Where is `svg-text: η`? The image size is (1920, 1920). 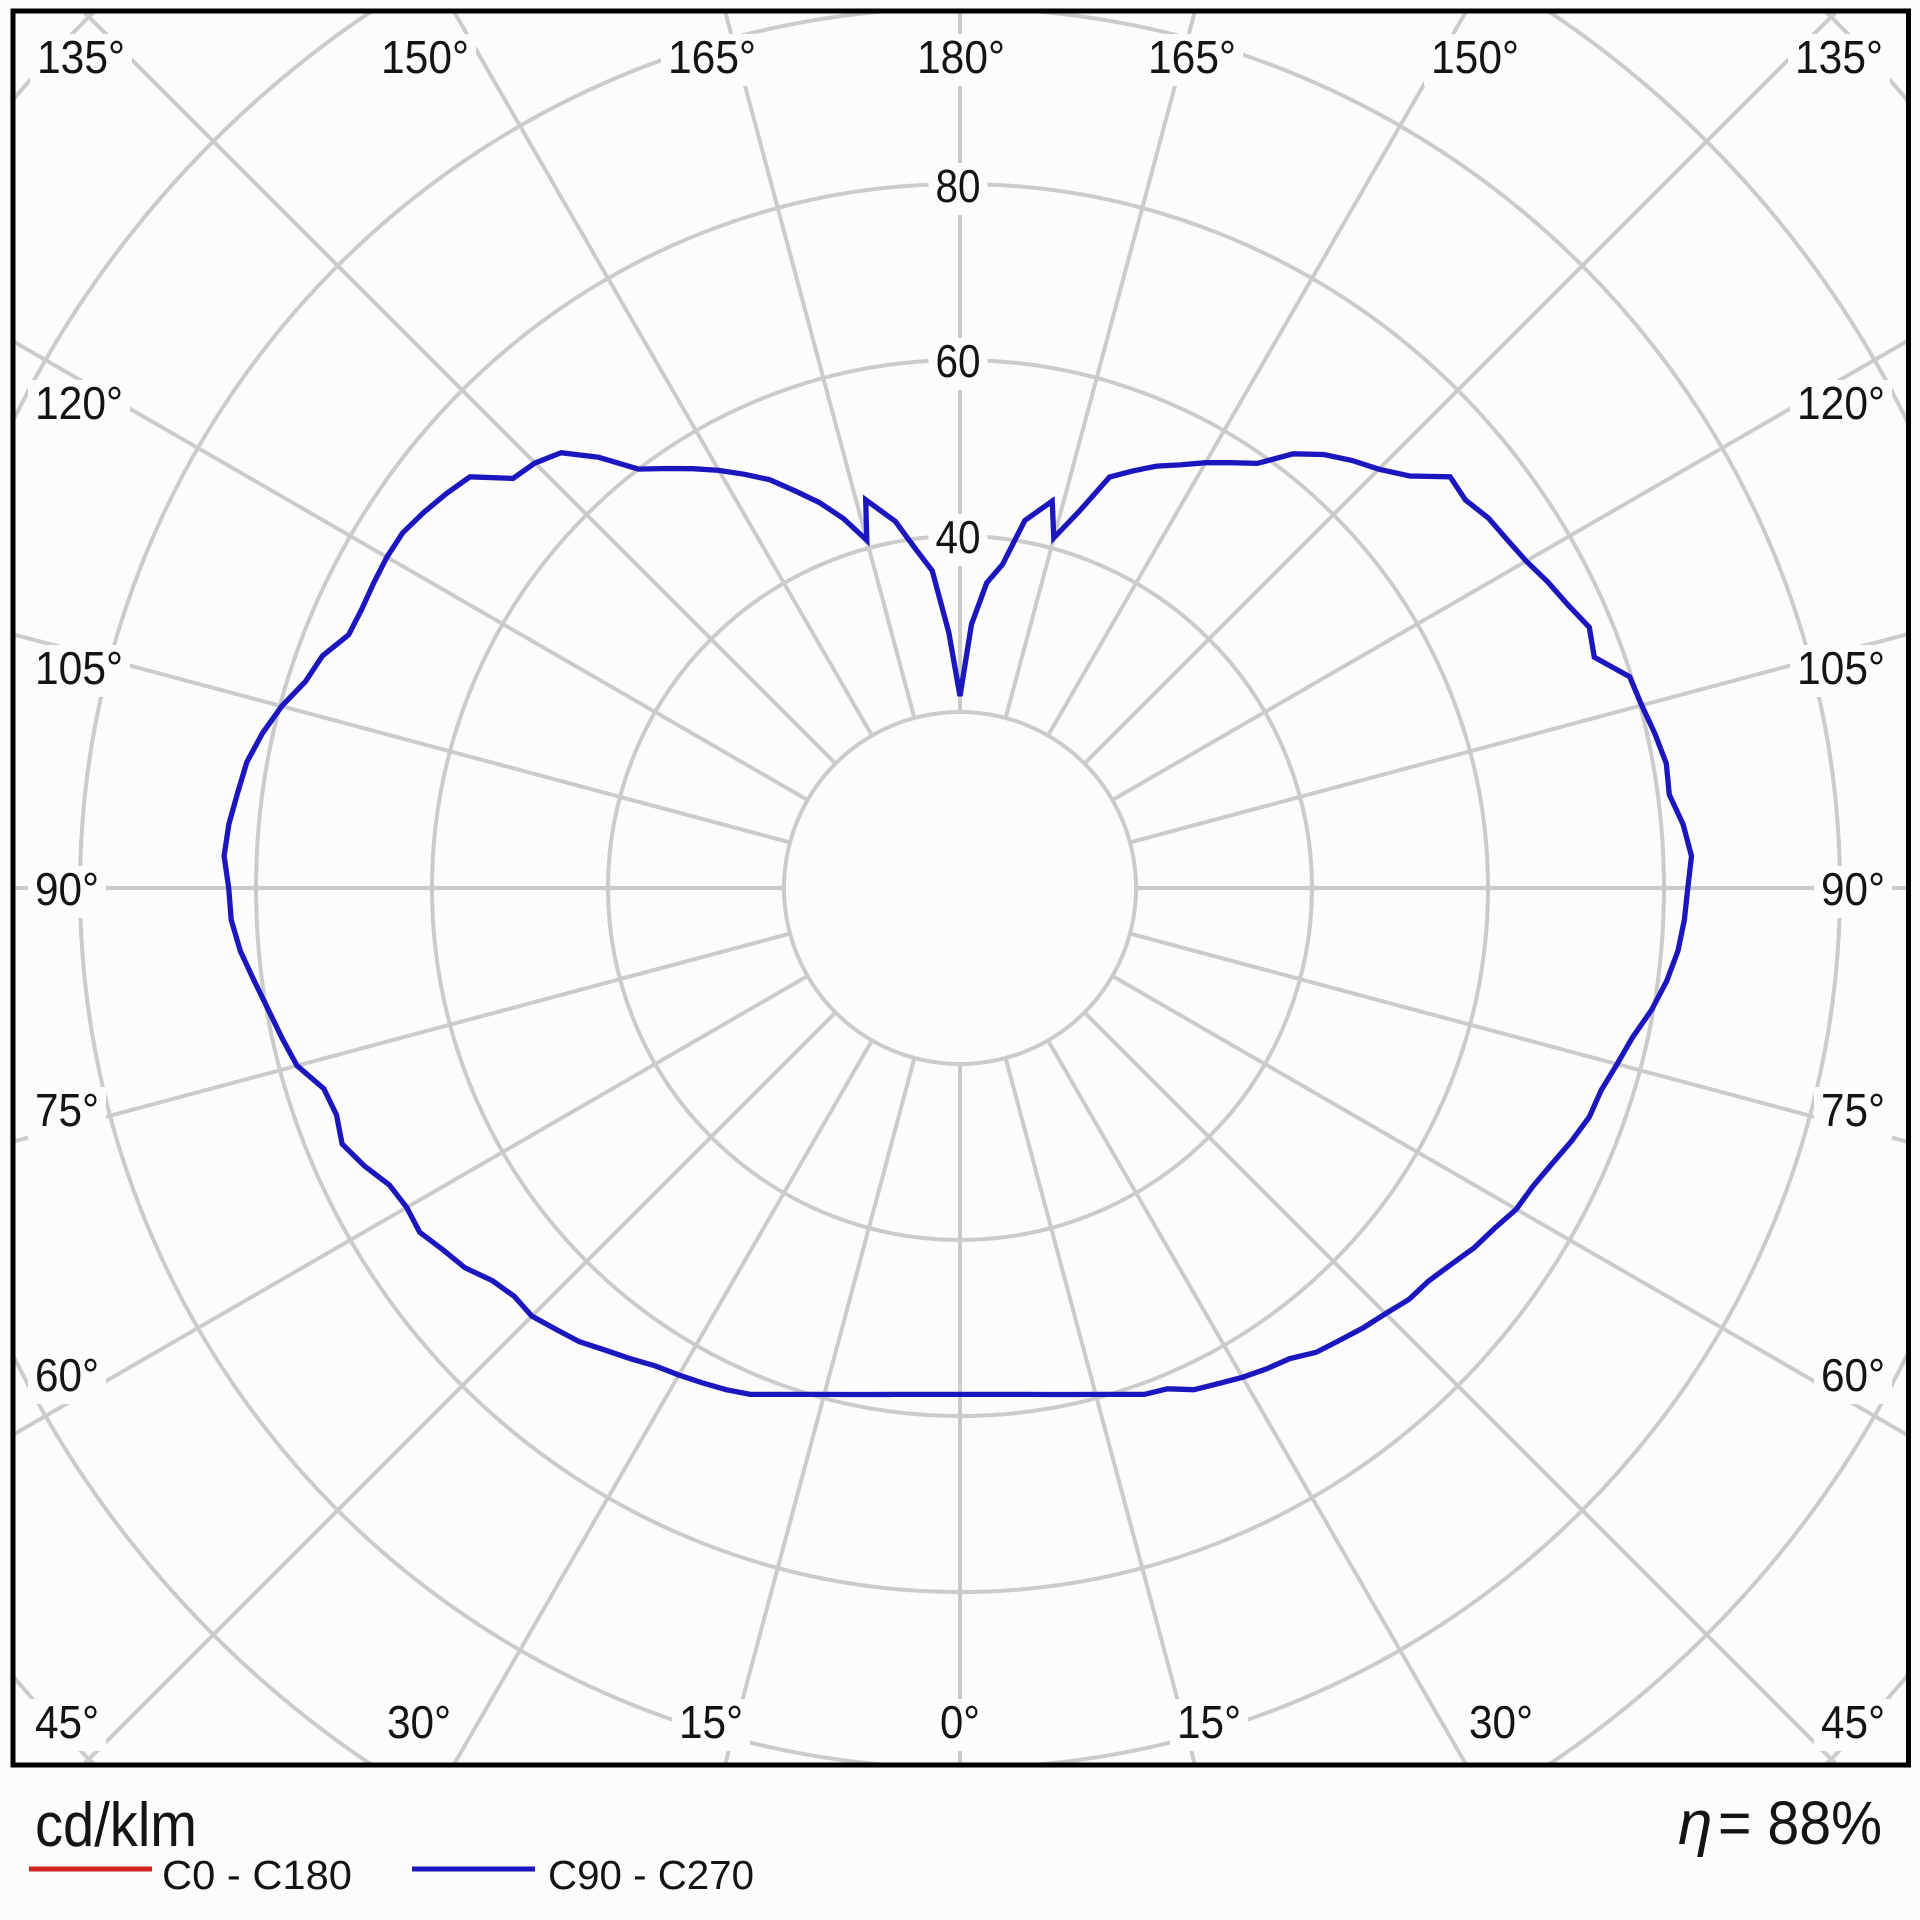 svg-text: η is located at coordinates (1695, 1823).